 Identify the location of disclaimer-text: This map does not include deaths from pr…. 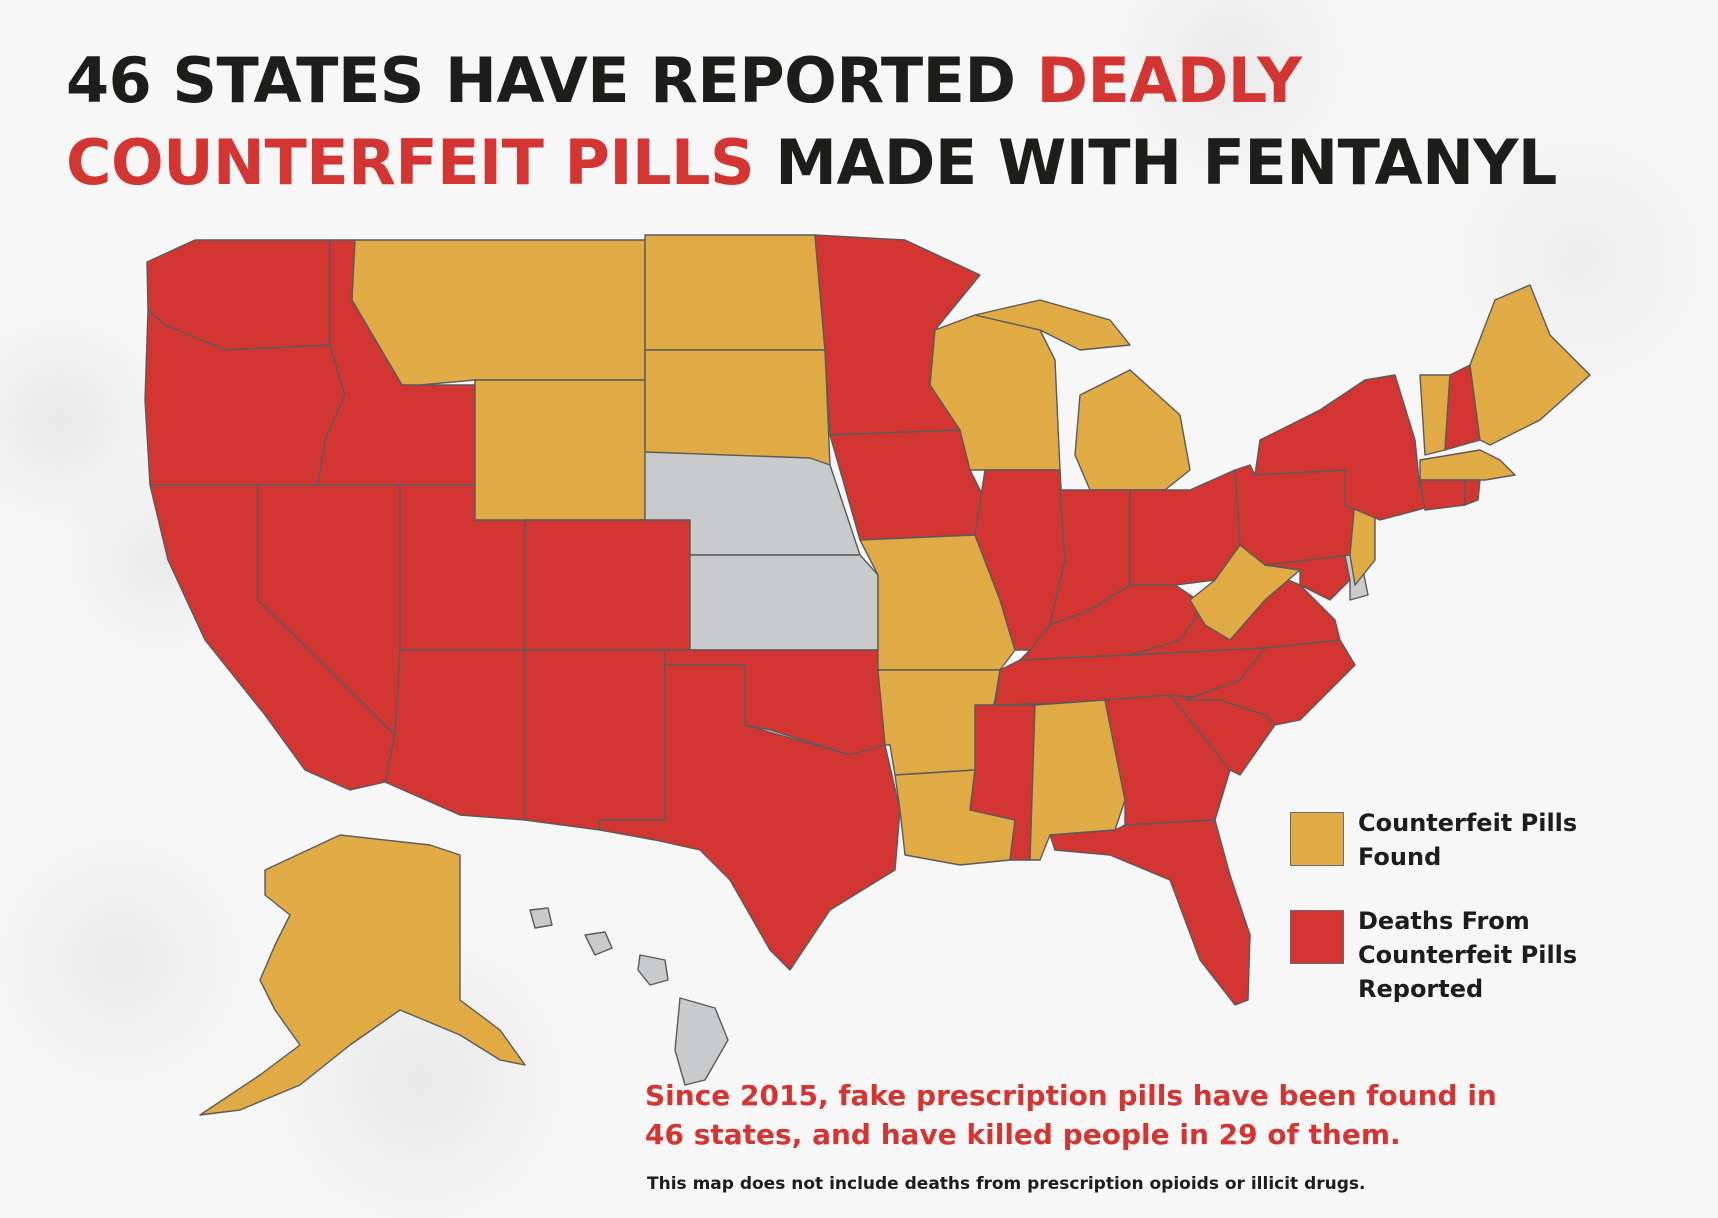
(1006, 1184).